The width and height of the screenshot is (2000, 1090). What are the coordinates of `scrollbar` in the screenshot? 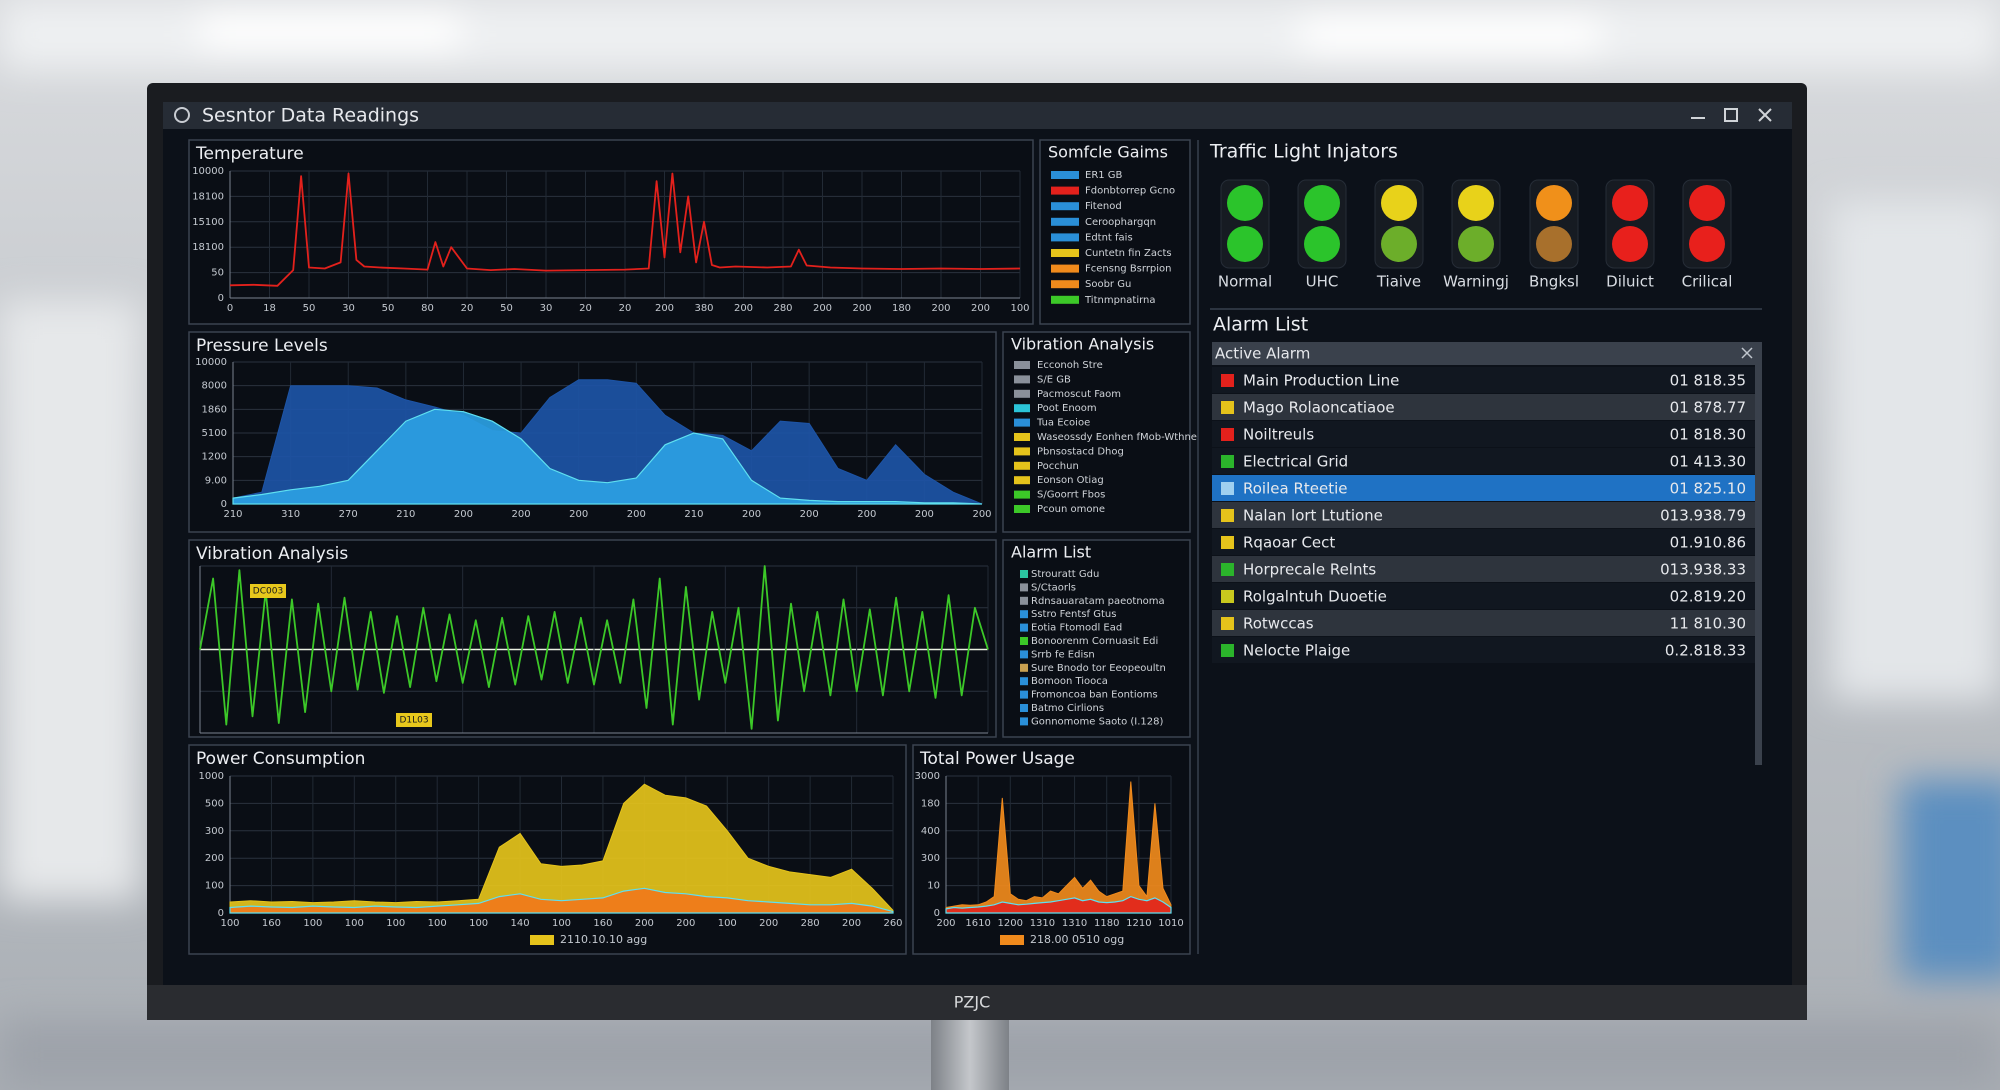 It's located at (1758, 565).